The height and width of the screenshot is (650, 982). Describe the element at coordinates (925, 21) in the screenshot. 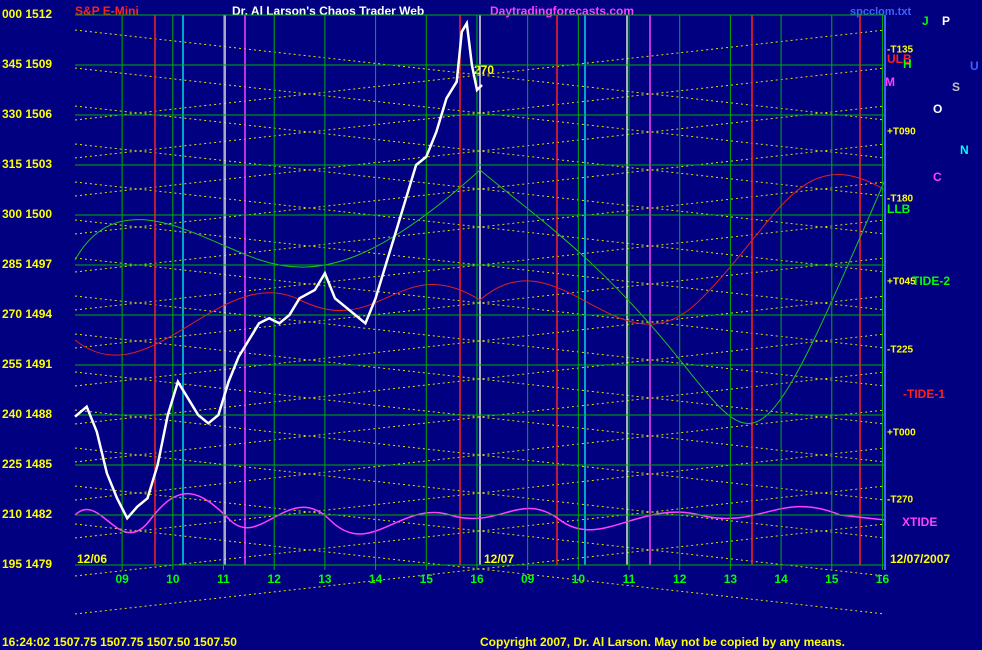

I see `planet: J` at that location.